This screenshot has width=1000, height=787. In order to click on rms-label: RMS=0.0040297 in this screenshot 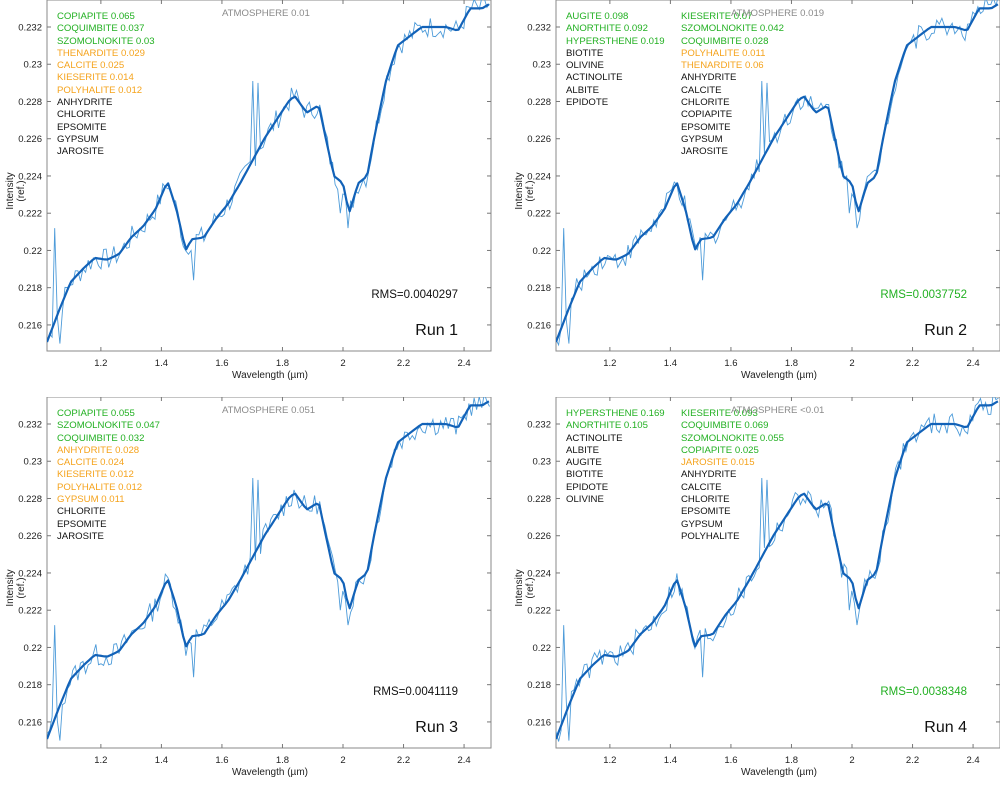, I will do `click(414, 295)`.